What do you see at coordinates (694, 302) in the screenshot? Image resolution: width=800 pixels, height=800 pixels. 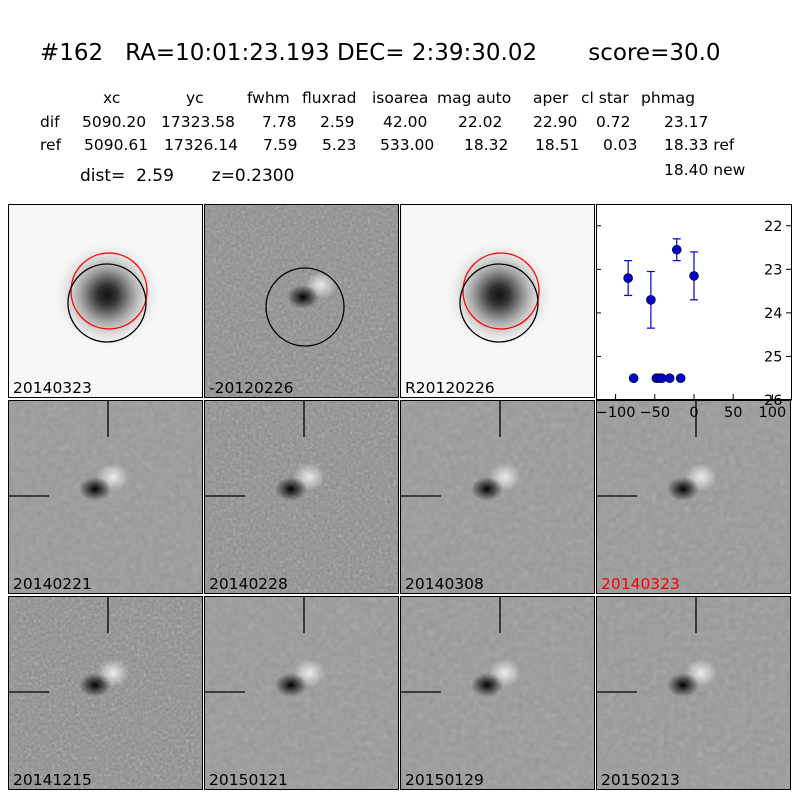 I see `plot-frame` at bounding box center [694, 302].